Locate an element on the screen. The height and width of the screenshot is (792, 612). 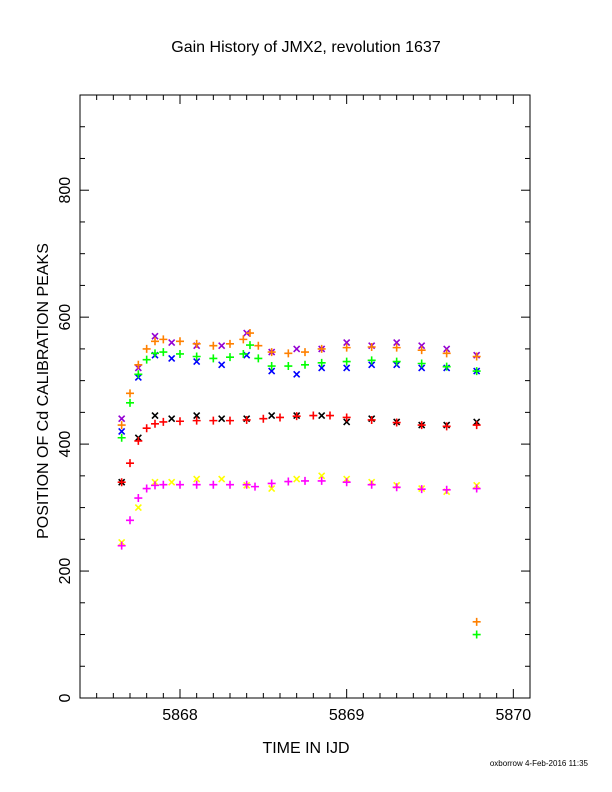
x-tick-label: 5869 is located at coordinates (347, 715).